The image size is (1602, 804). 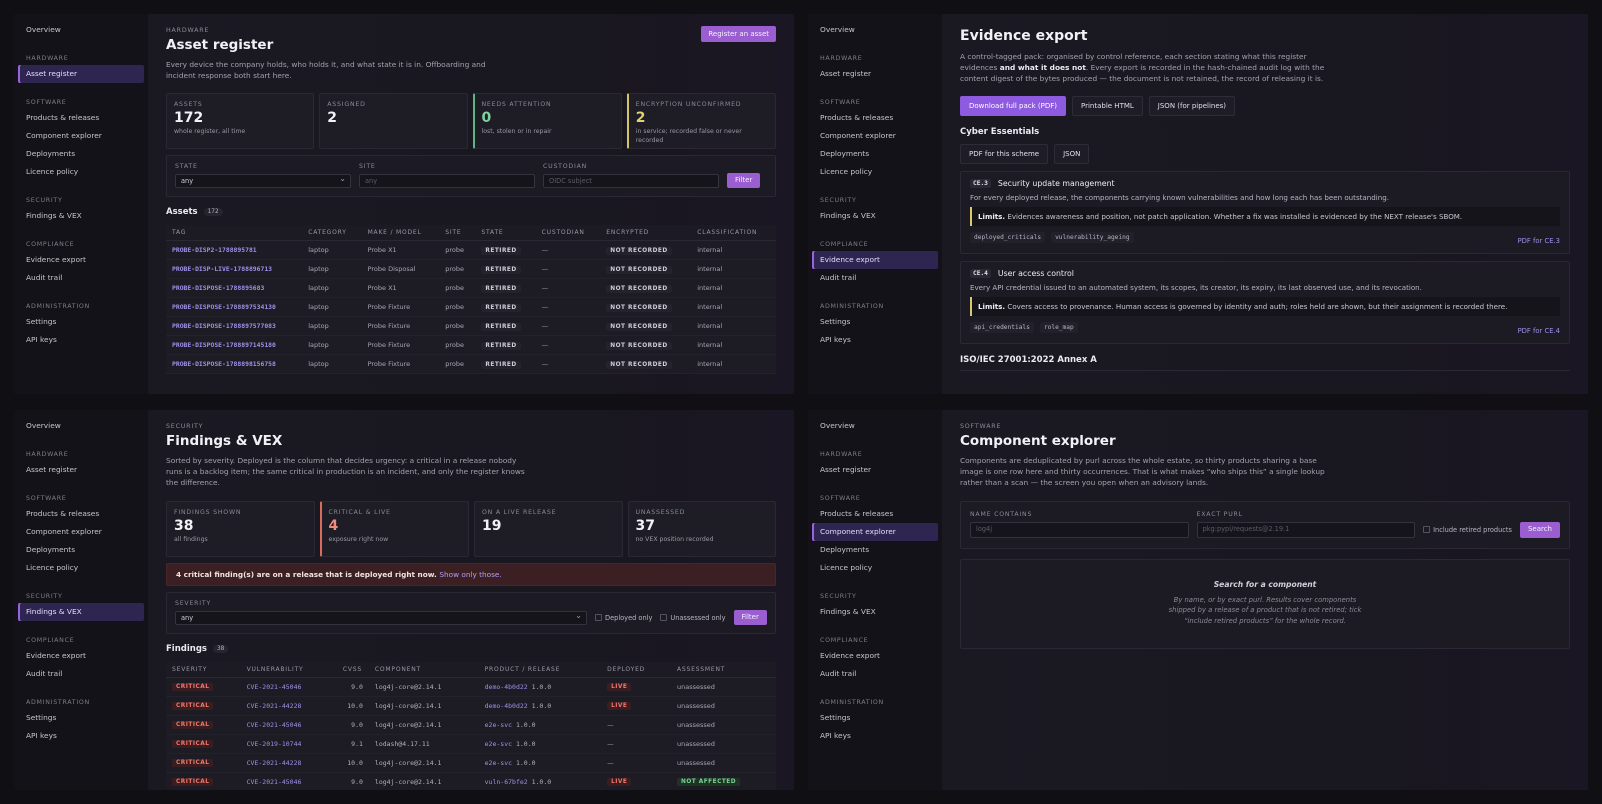 What do you see at coordinates (288, 669) in the screenshot?
I see `column-header: VULNERABILITY` at bounding box center [288, 669].